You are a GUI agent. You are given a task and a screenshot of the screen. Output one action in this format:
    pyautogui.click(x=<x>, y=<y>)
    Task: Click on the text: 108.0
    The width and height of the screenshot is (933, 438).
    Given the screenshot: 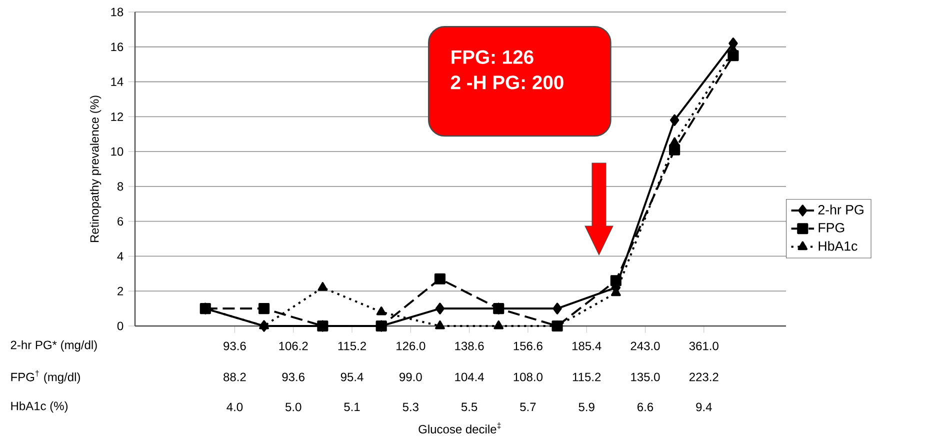 What is the action you would take?
    pyautogui.click(x=528, y=377)
    